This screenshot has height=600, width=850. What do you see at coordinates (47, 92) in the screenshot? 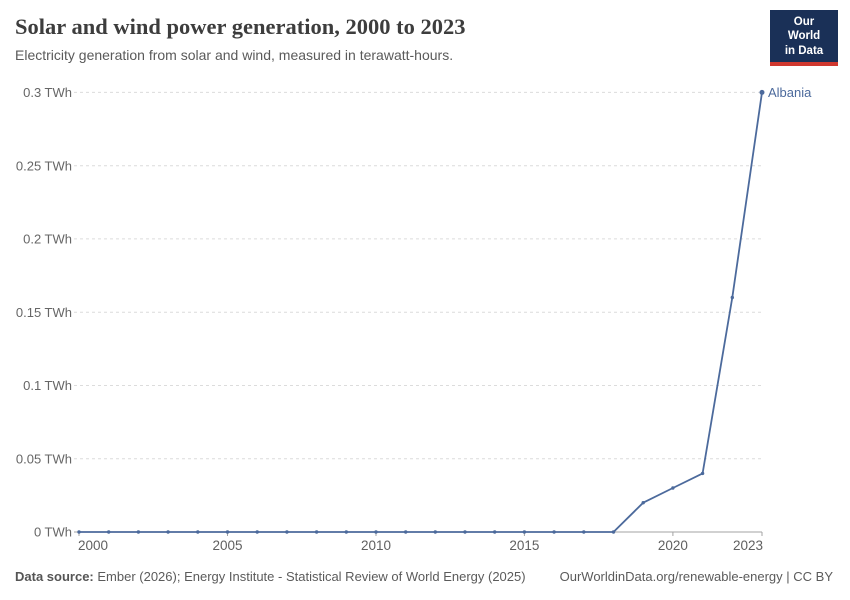
I see `y-axis-label: 0.3 TWh` at bounding box center [47, 92].